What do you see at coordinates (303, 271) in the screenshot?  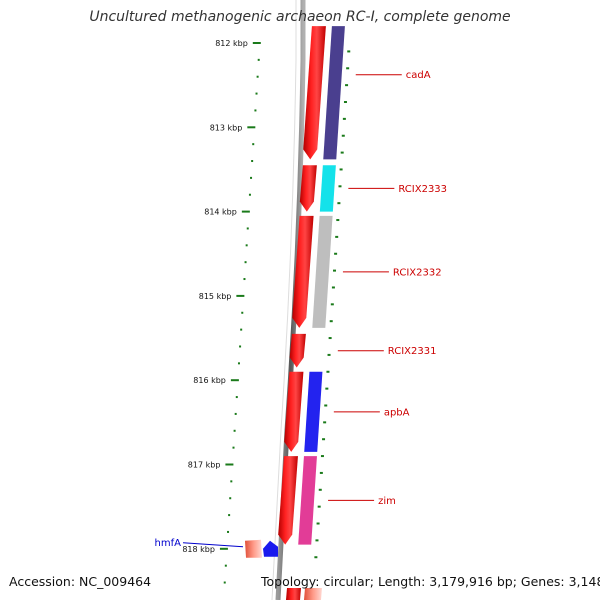 I see `gene-arrow-rcix2332` at bounding box center [303, 271].